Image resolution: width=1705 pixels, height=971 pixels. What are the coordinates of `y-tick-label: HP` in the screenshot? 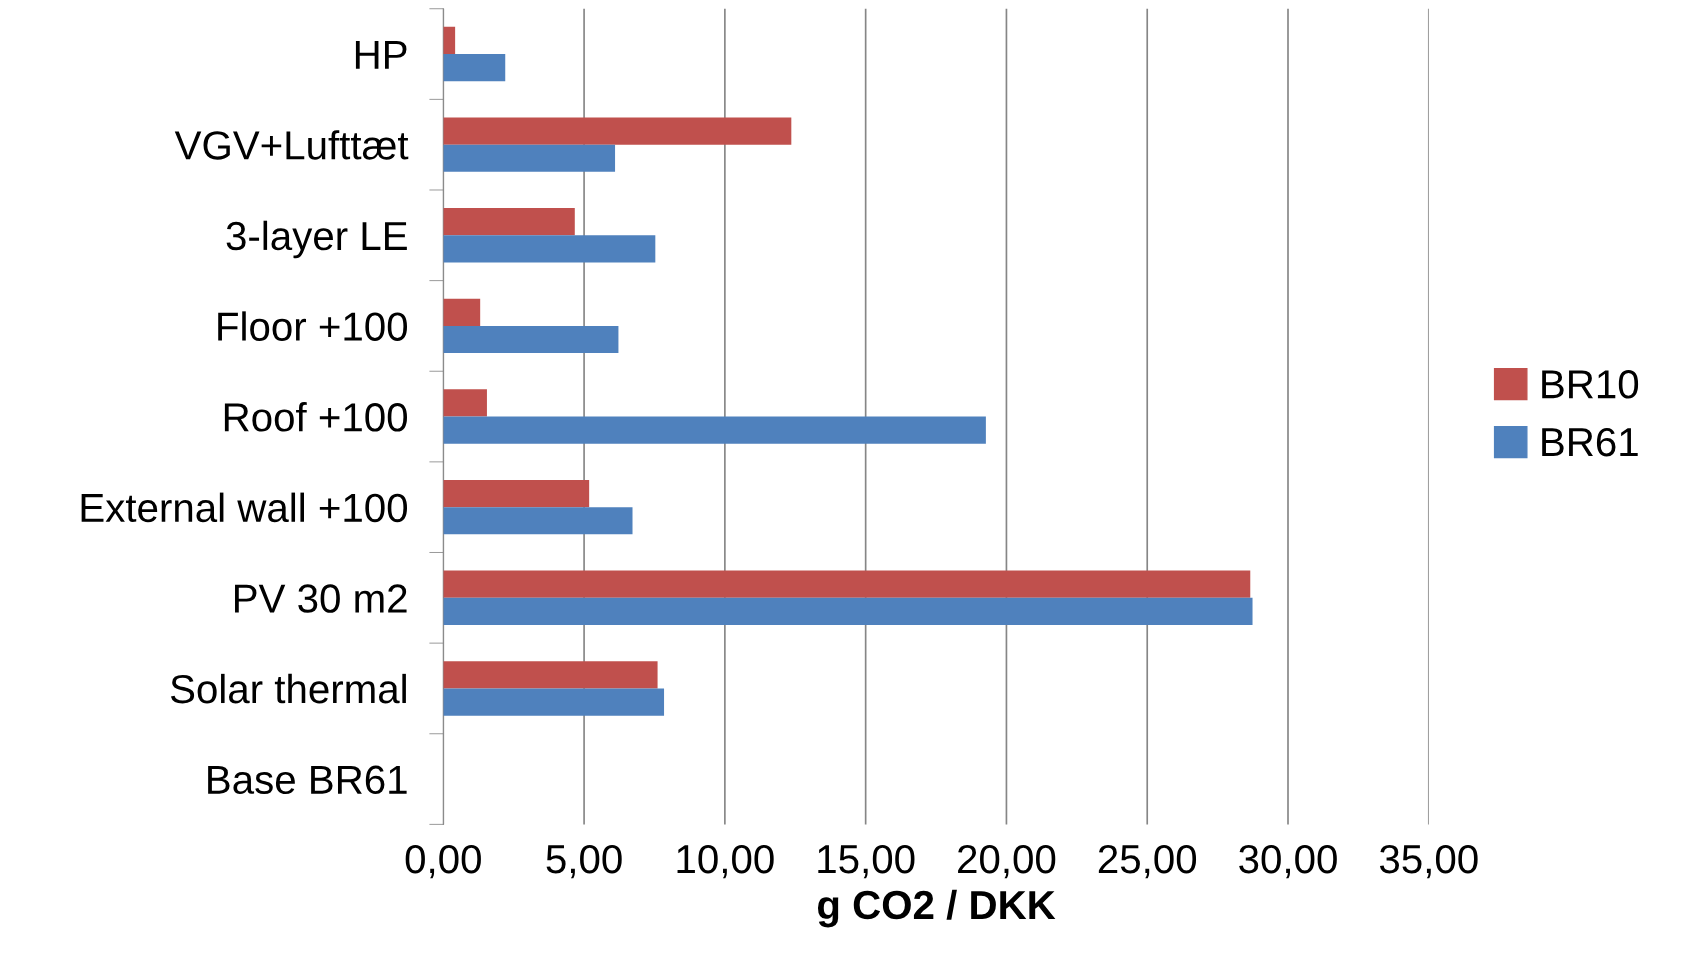 It's located at (381, 54).